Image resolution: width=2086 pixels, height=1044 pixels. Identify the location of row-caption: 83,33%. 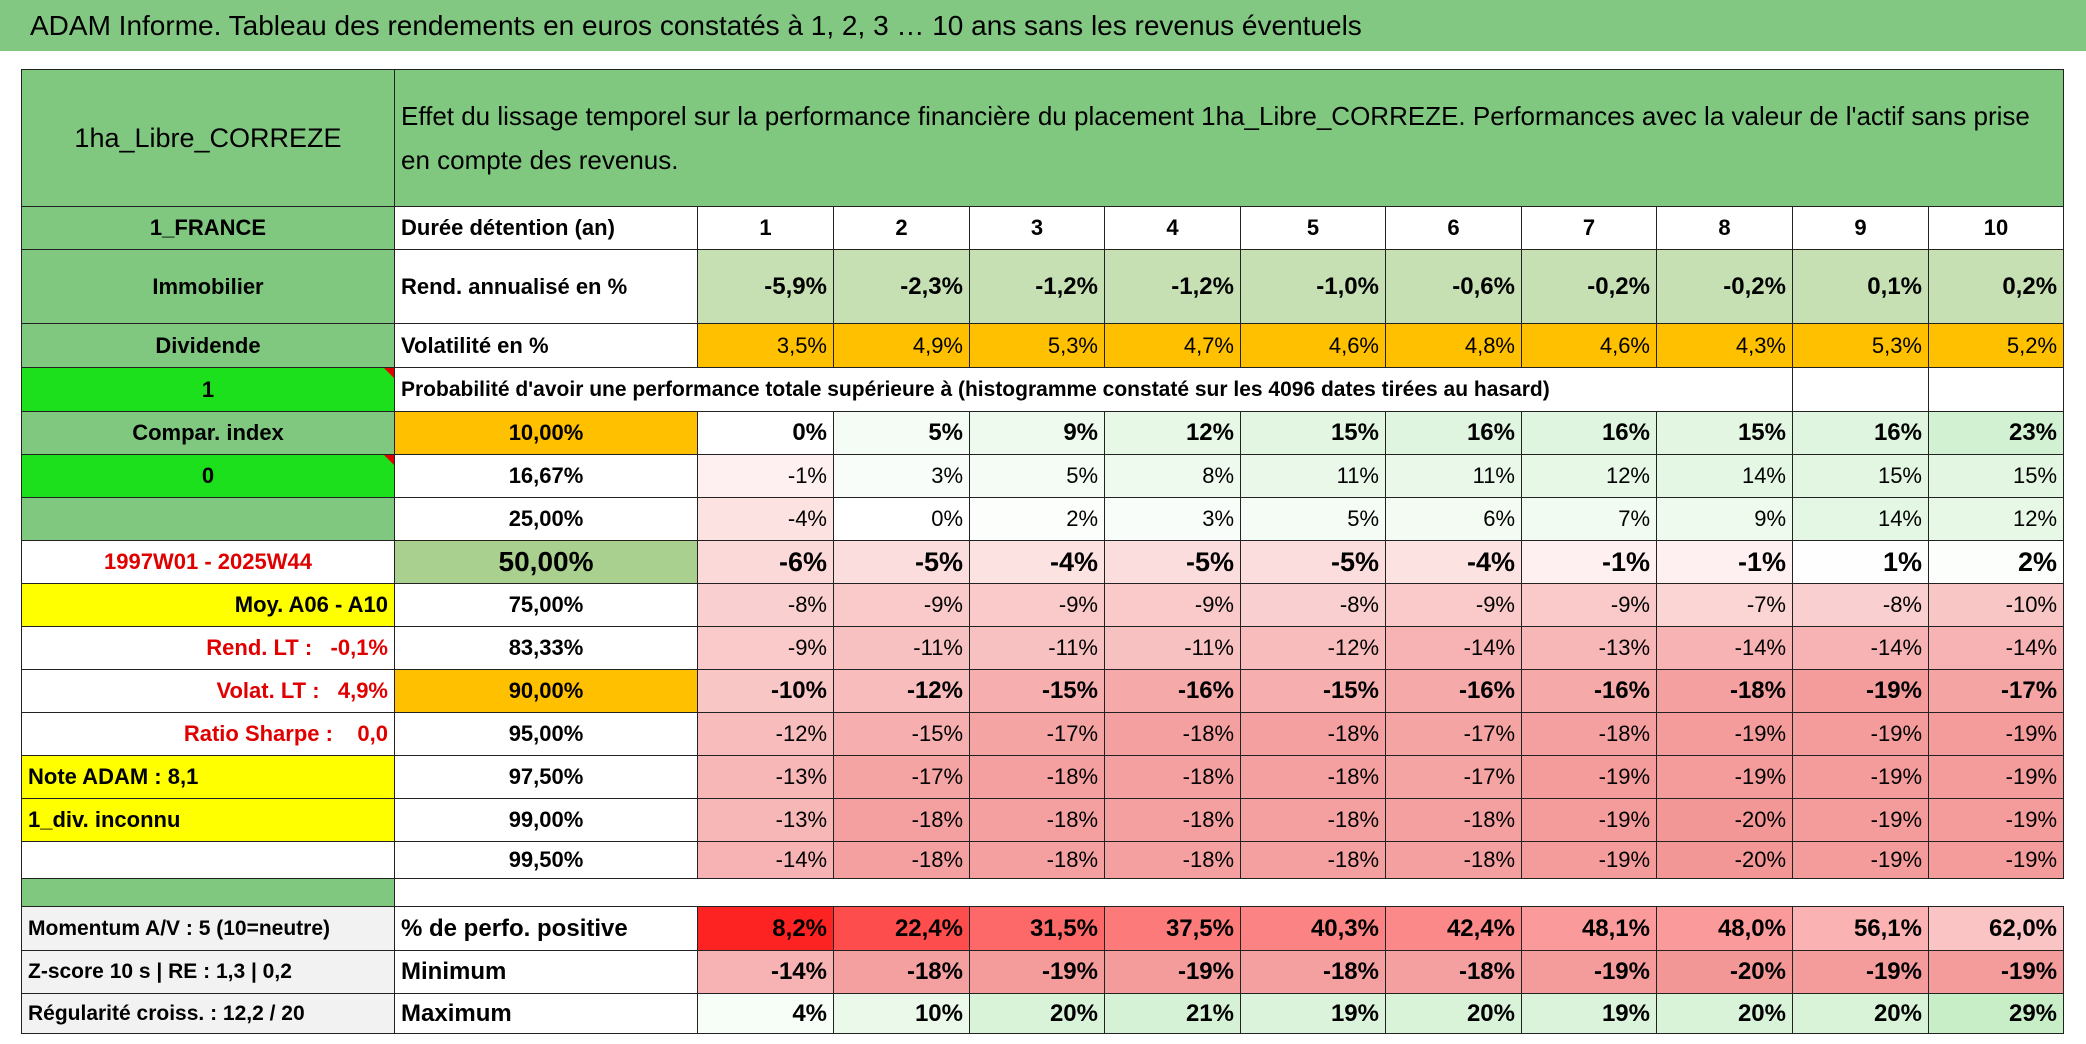
(546, 648).